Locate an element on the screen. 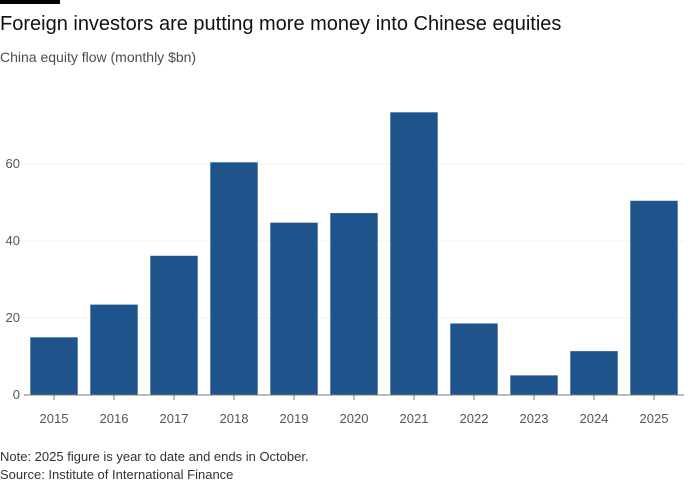 The image size is (700, 500). x-tick-label: 2020 is located at coordinates (354, 418).